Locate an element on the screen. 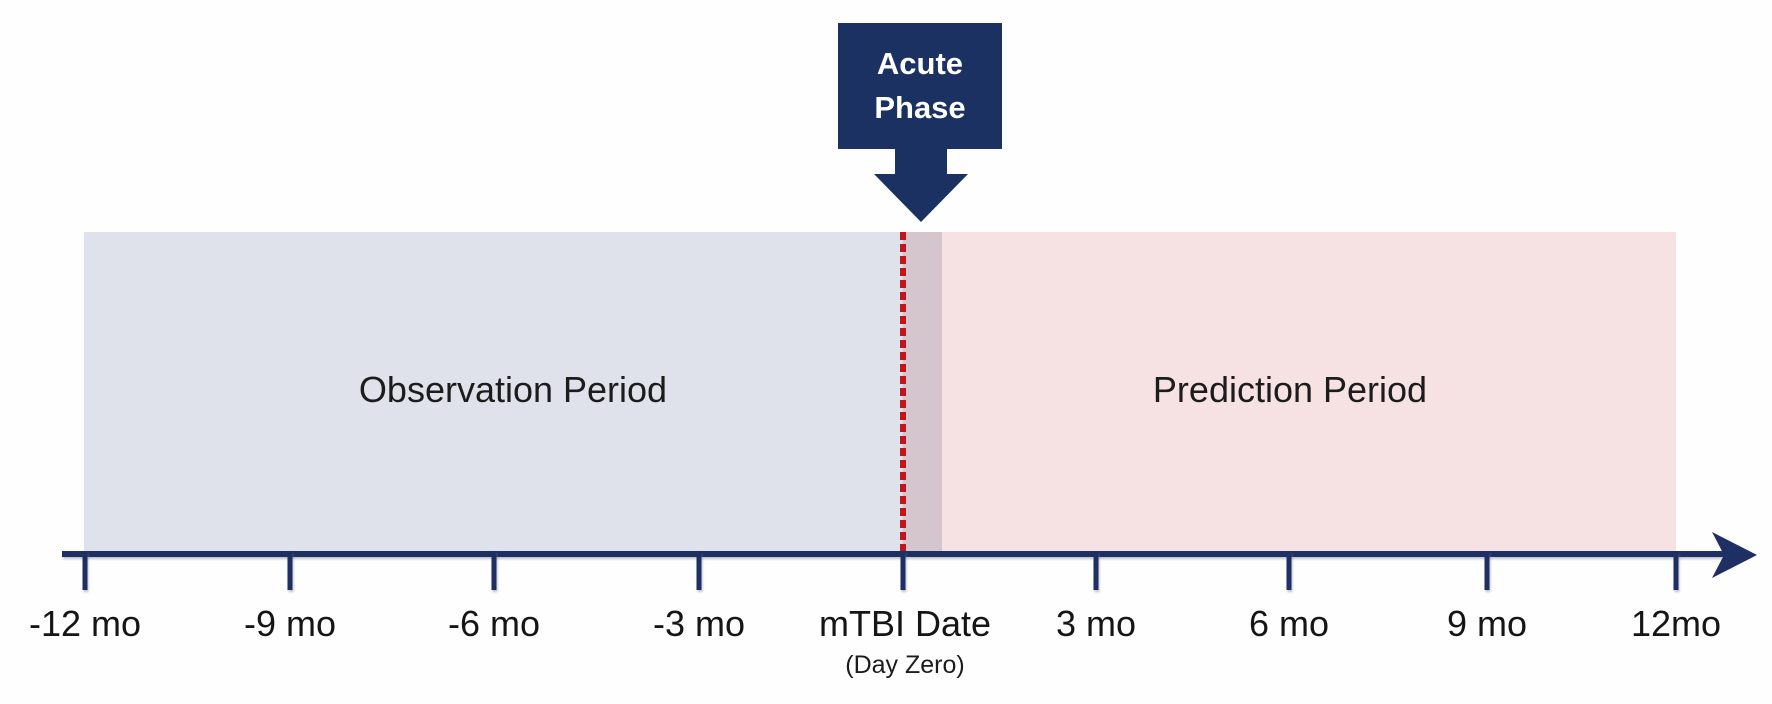  tick-label-minus-3mo: -3 mo is located at coordinates (699, 623).